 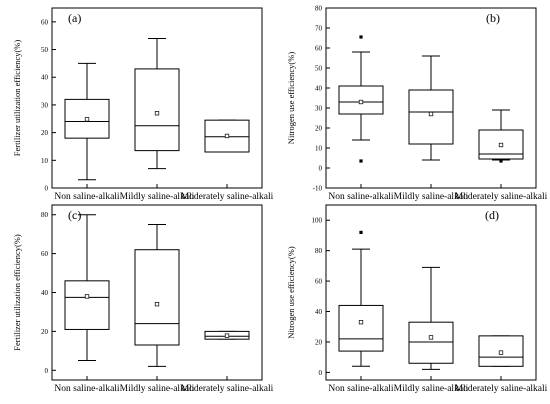 What do you see at coordinates (318, 189) in the screenshot?
I see `y-tick-label: -10` at bounding box center [318, 189].